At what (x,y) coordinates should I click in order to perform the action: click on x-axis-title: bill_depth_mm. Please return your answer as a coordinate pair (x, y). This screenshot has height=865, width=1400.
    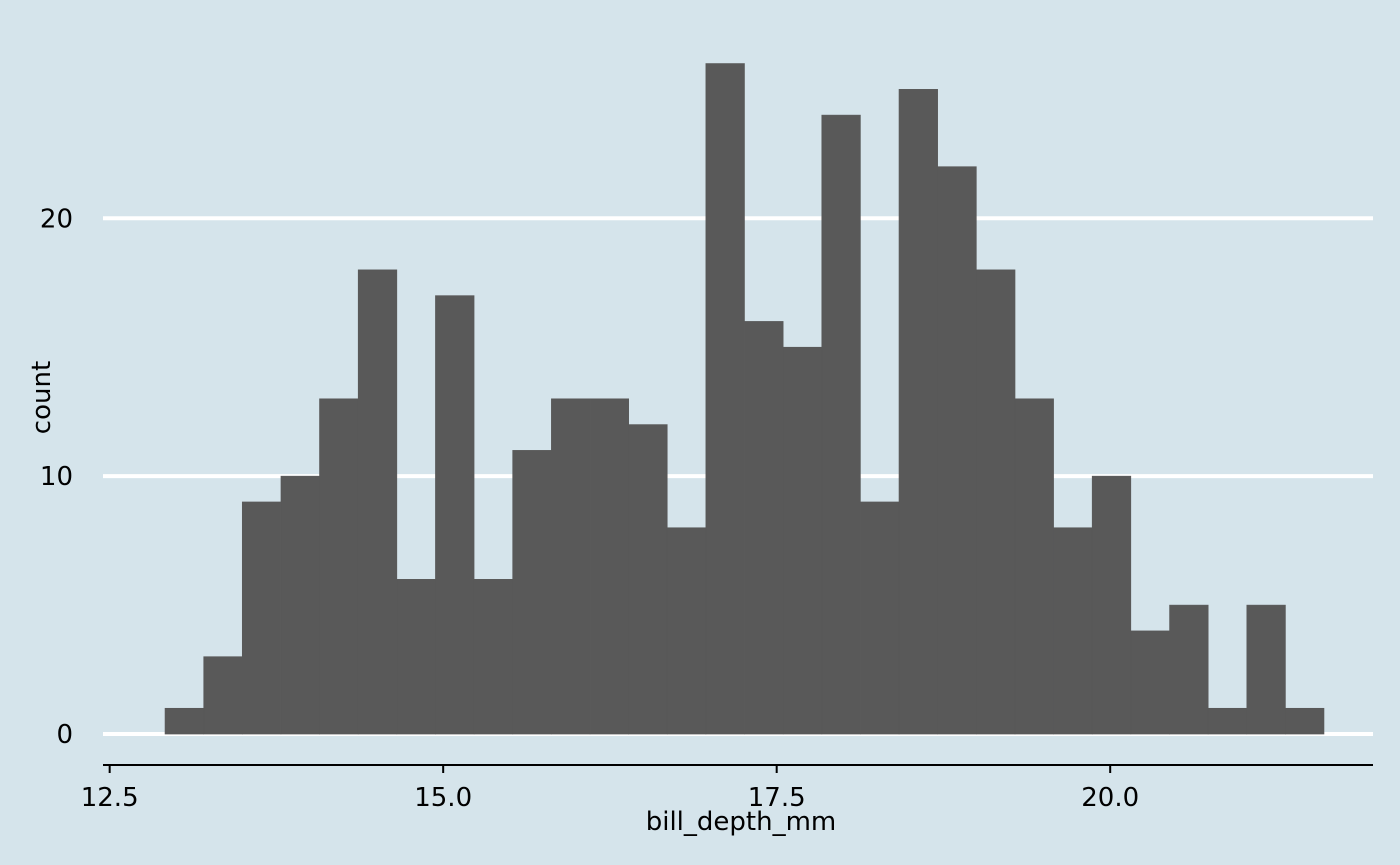
    Looking at the image, I should click on (741, 822).